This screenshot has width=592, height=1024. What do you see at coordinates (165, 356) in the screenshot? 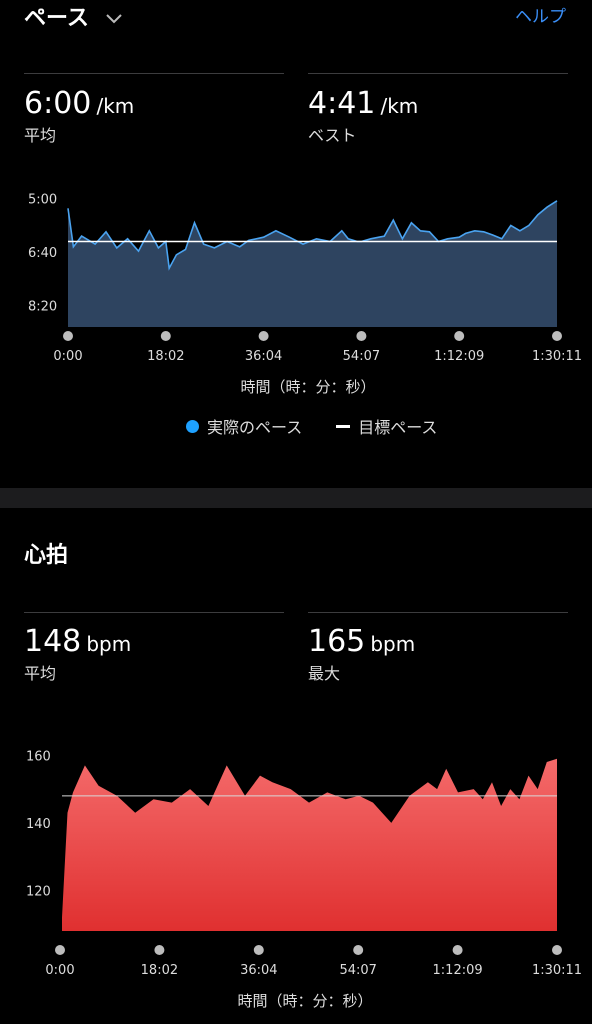
I see `pace-x-tick-label: 18:02` at bounding box center [165, 356].